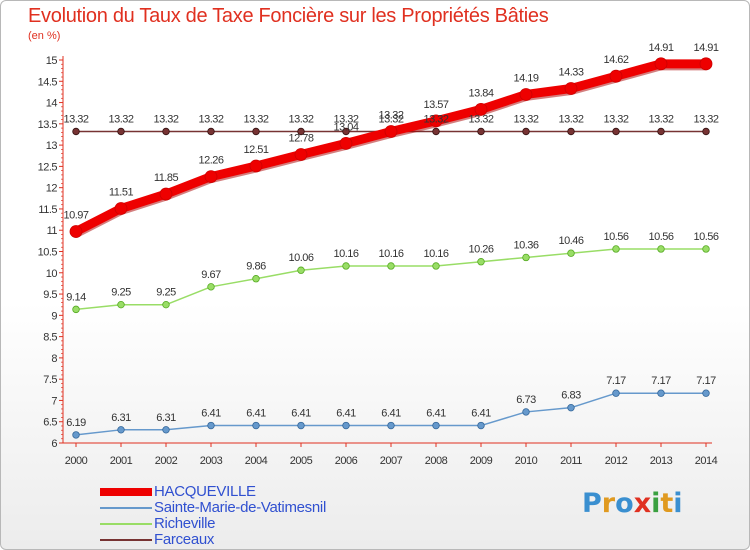  Describe the element at coordinates (256, 461) in the screenshot. I see `x-tick-label: 2004` at that location.